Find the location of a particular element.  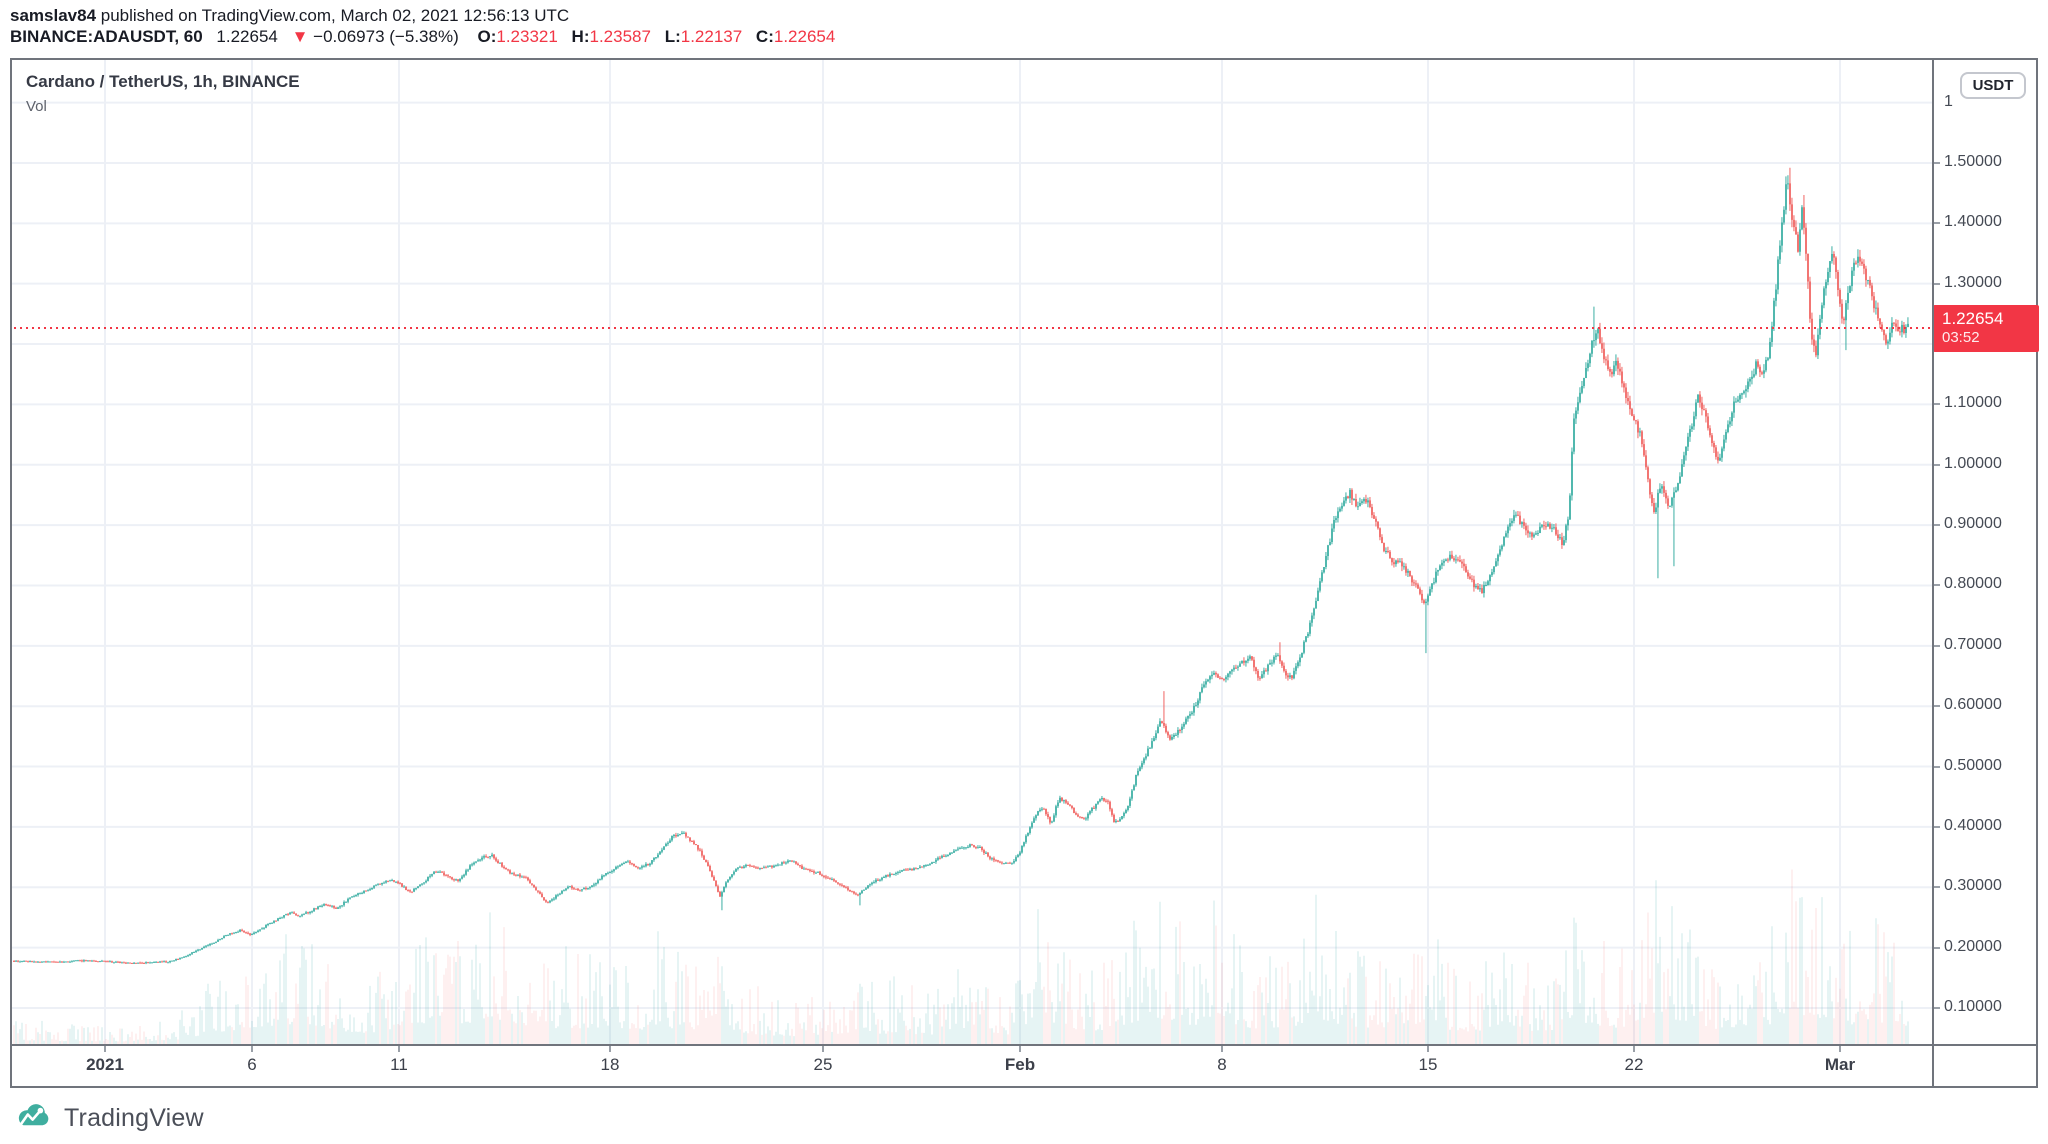

time-tick-label: 22 is located at coordinates (1634, 1064).